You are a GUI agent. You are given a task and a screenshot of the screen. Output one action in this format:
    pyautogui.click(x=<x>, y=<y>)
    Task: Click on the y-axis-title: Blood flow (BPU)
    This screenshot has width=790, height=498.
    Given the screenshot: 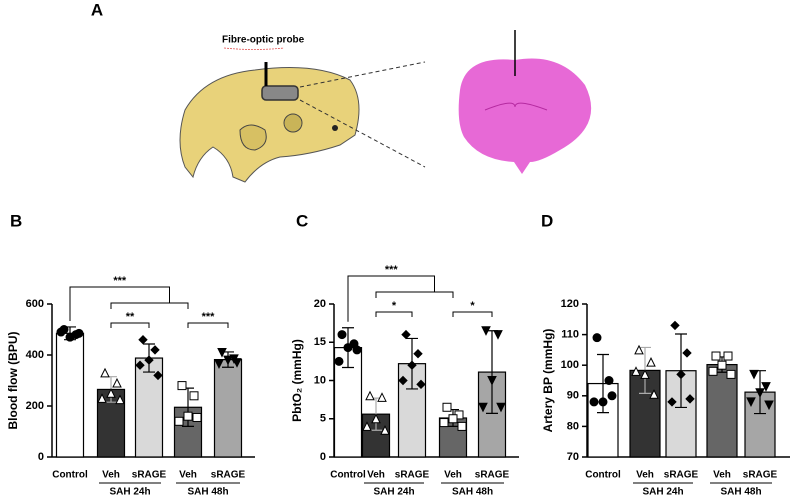 What is the action you would take?
    pyautogui.click(x=13, y=381)
    